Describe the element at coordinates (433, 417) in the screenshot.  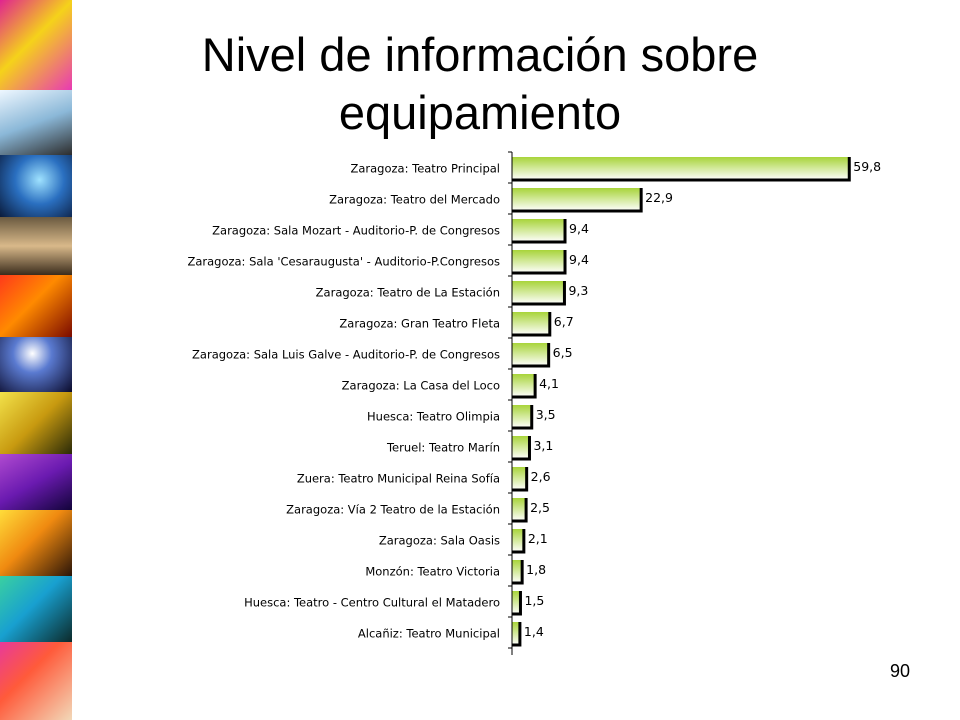
I see `category-label: Huesca: Teatro Olimpia` at that location.